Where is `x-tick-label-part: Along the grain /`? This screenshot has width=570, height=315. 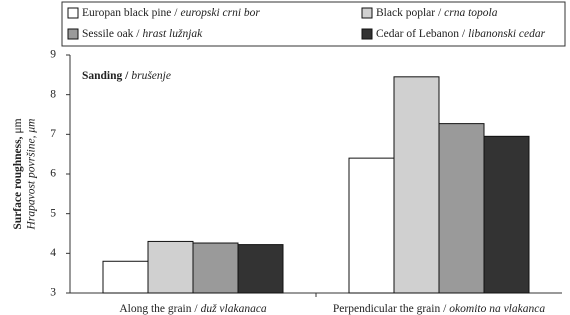
x-tick-label-part: Along the grain / is located at coordinates (158, 309).